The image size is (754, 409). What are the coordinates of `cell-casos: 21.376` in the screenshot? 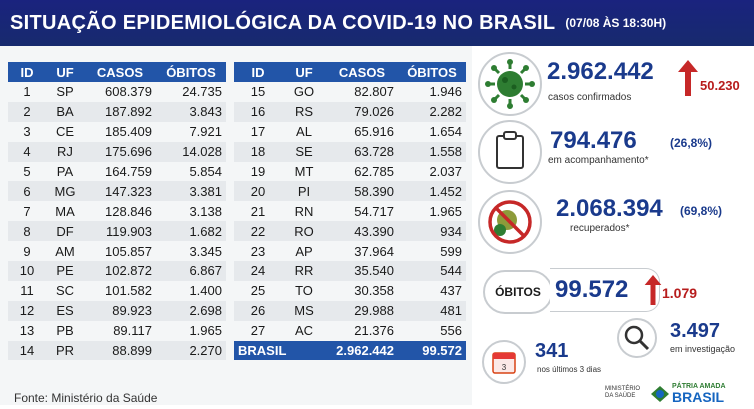 It's located at (374, 331).